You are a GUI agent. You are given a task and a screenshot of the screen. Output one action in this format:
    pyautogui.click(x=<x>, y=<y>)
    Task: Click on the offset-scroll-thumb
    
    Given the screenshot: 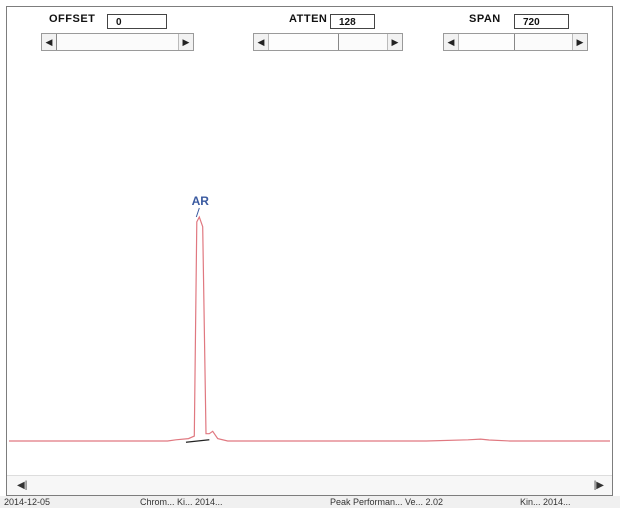 What is the action you would take?
    pyautogui.click(x=118, y=42)
    